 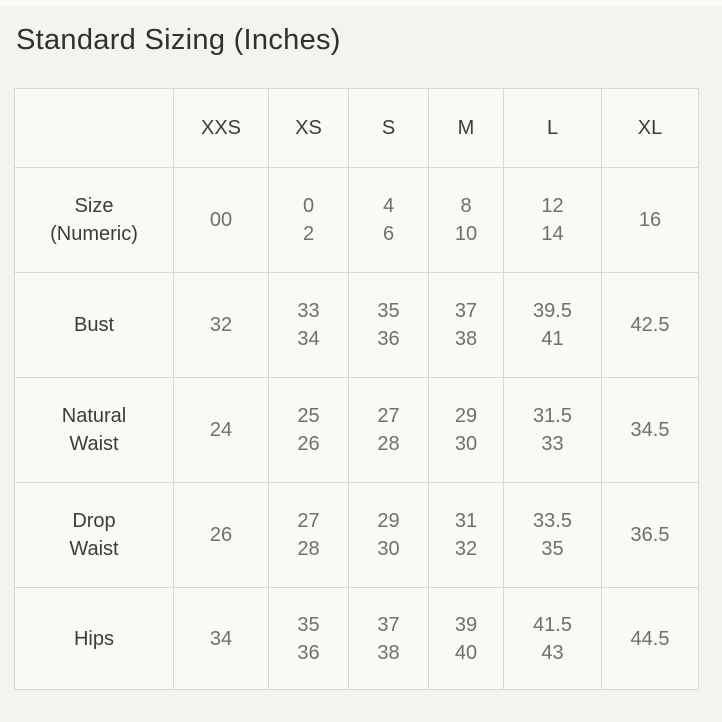 What do you see at coordinates (221, 325) in the screenshot?
I see `measurement-value-cell: 32` at bounding box center [221, 325].